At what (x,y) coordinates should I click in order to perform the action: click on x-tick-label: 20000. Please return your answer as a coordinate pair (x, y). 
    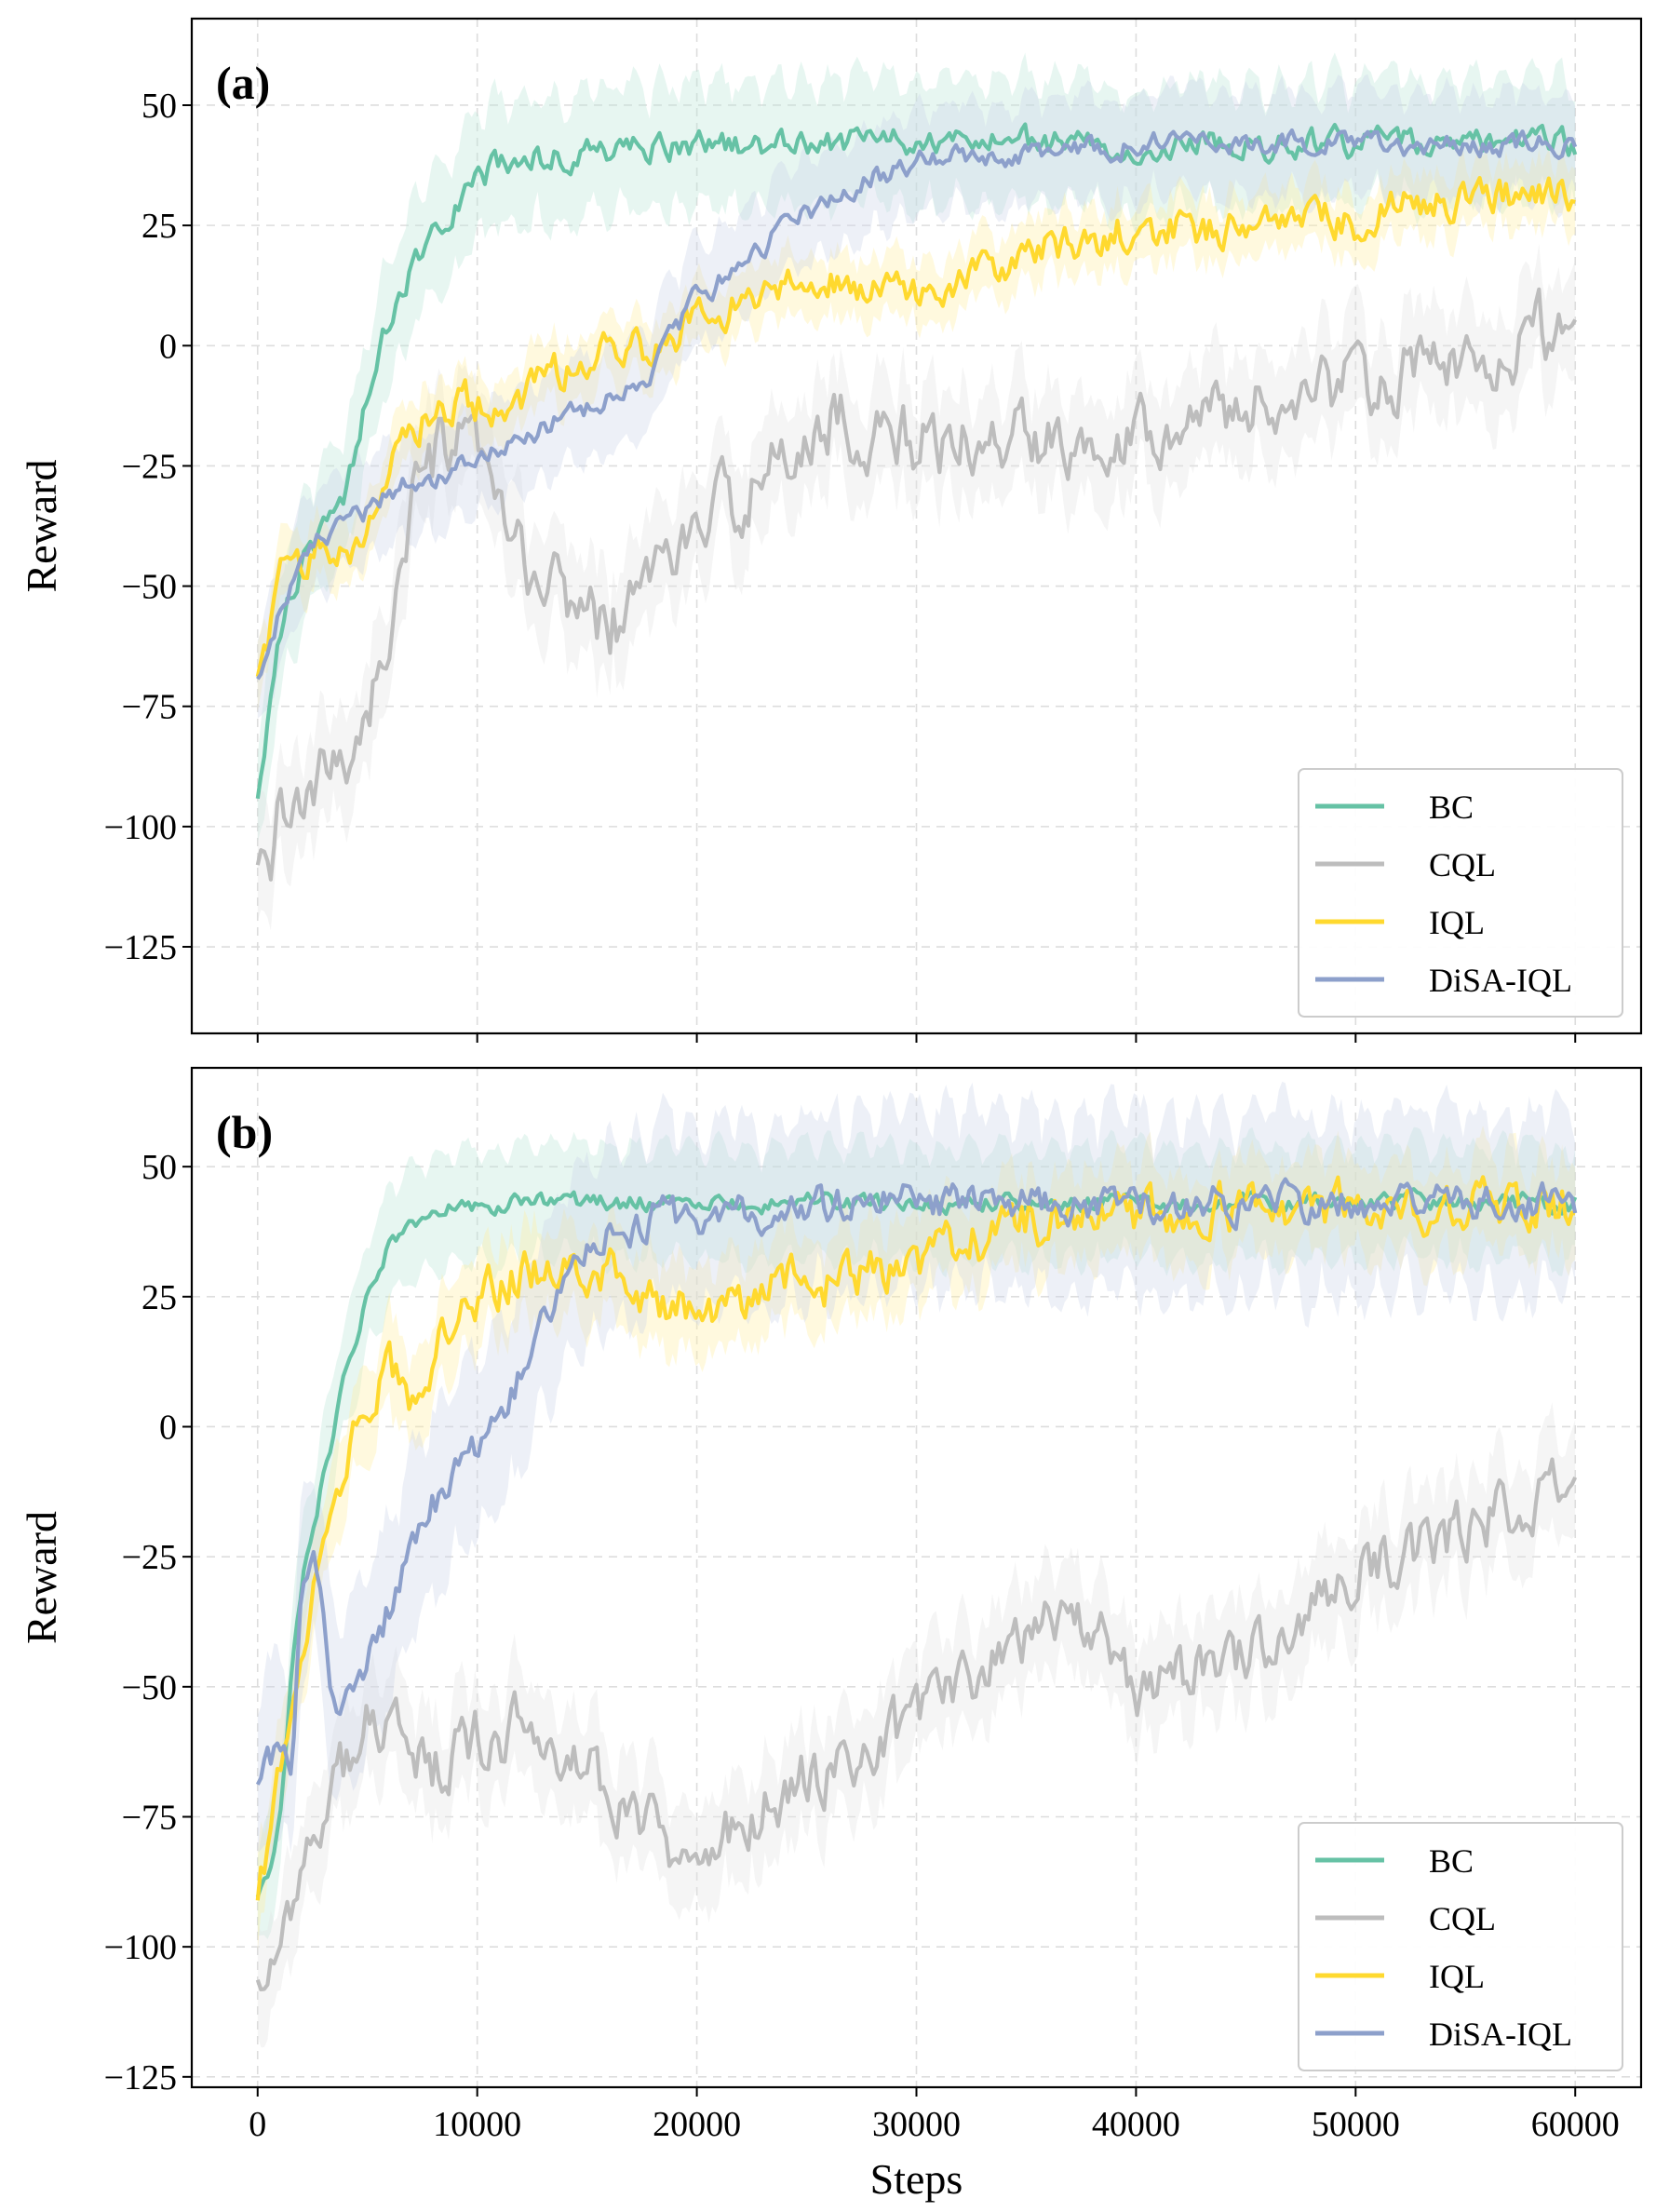
    Looking at the image, I should click on (697, 2124).